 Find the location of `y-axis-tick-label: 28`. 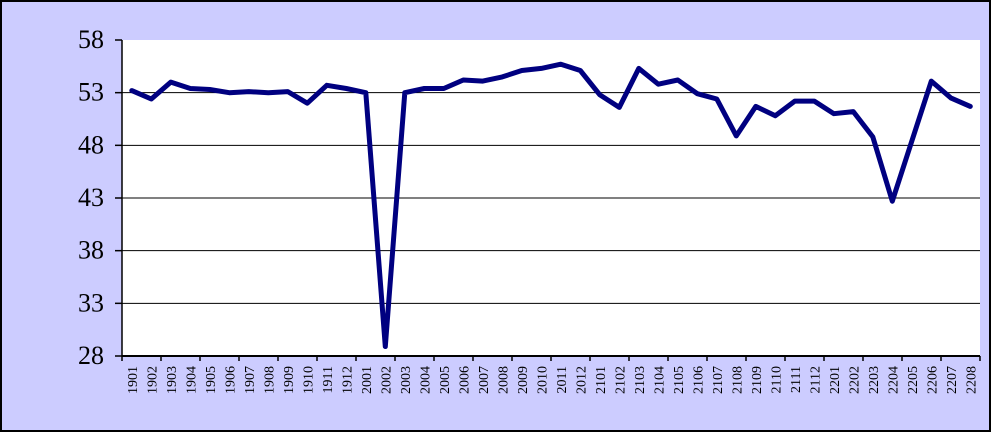

y-axis-tick-label: 28 is located at coordinates (91, 355).